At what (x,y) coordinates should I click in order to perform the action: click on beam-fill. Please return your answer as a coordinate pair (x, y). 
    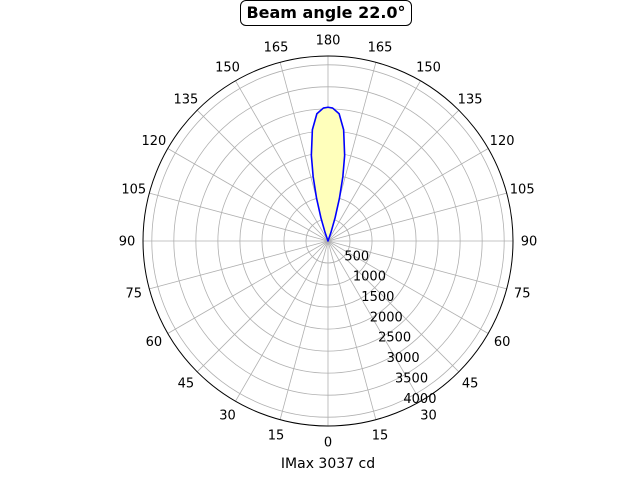
    Looking at the image, I should click on (328, 174).